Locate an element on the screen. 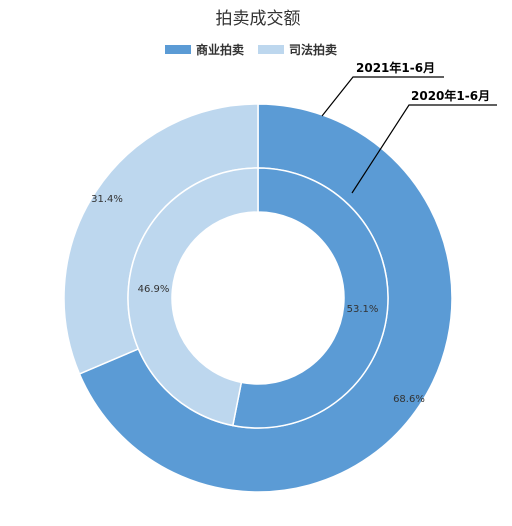 The width and height of the screenshot is (512, 526). legend-label-1: 商业拍卖 is located at coordinates (220, 49).